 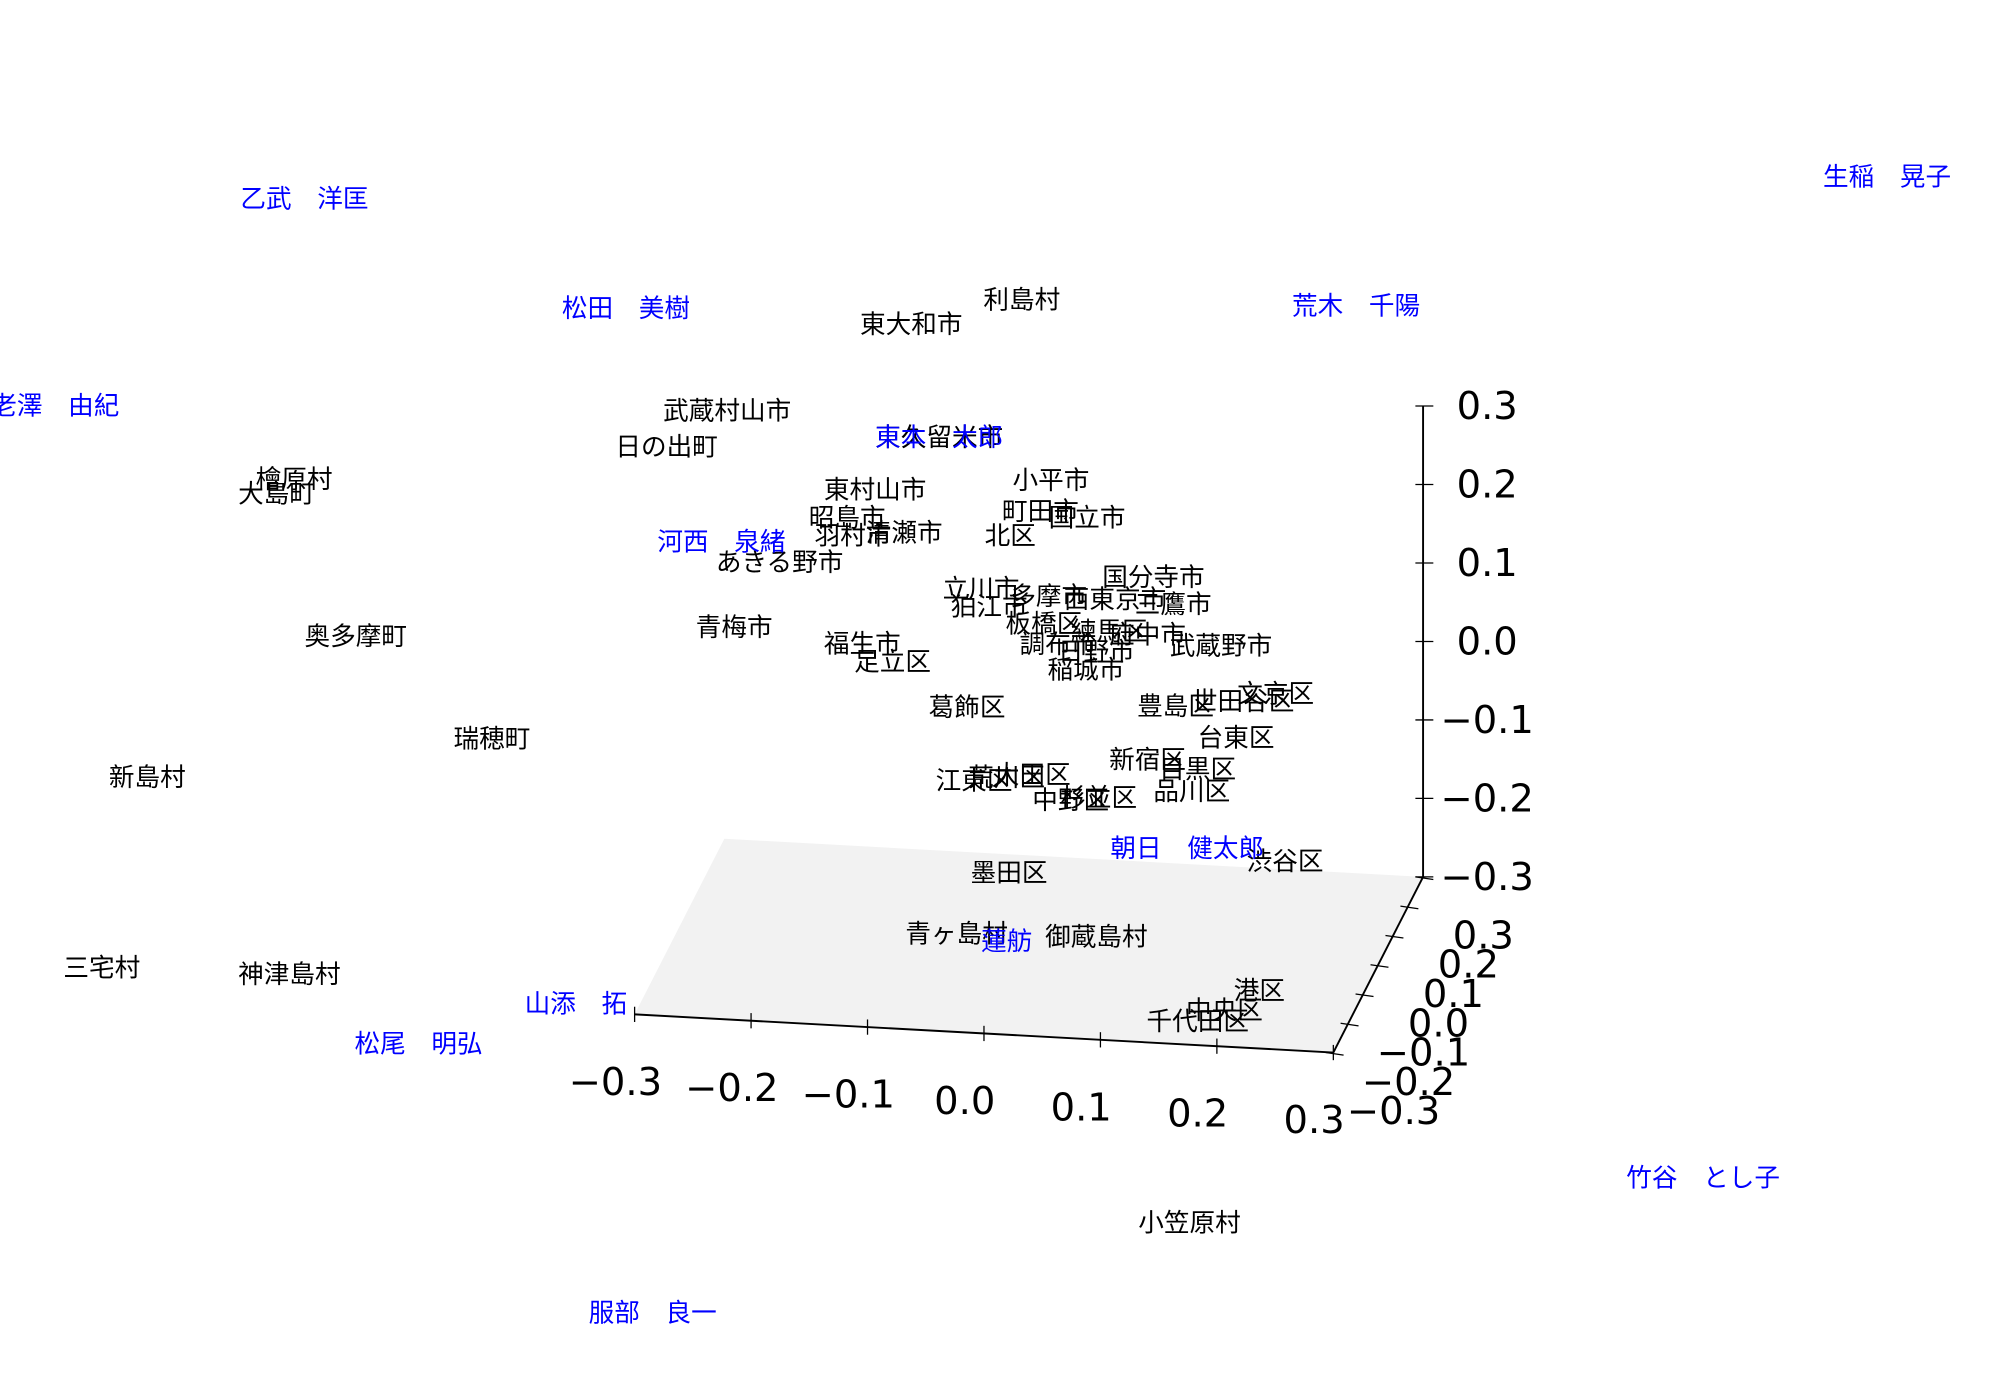 I want to click on point-label: 小笠原村, so click(x=1189, y=1223).